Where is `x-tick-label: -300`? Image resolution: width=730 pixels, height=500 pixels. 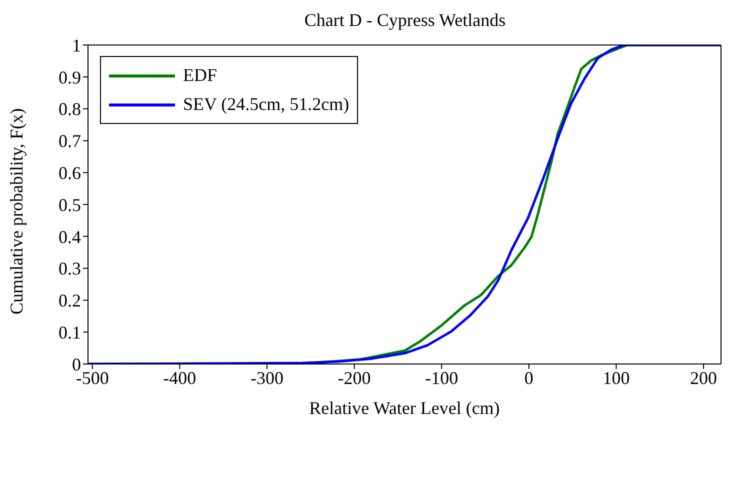
x-tick-label: -300 is located at coordinates (267, 378).